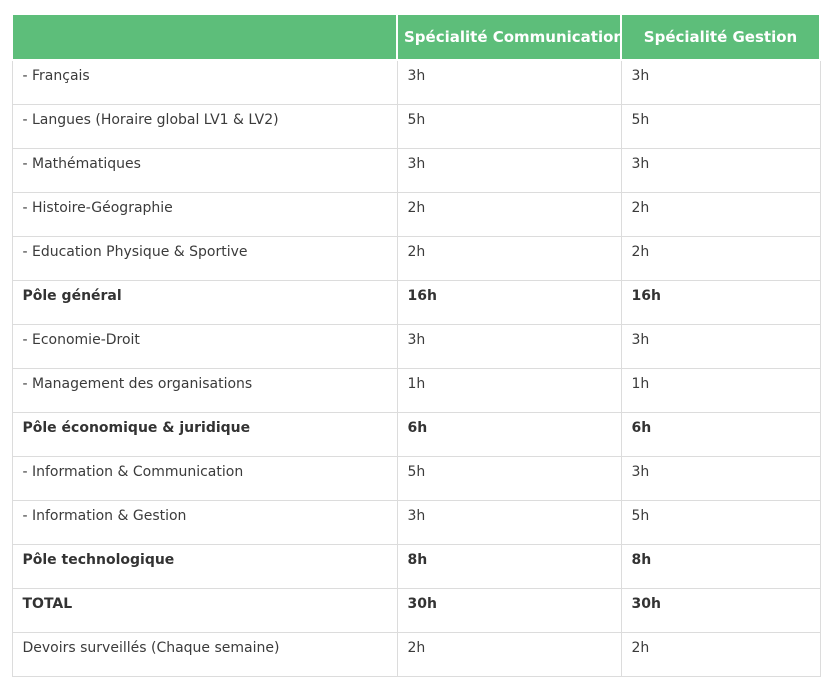 The width and height of the screenshot is (834, 682). Describe the element at coordinates (204, 302) in the screenshot. I see `row-label: Pôle général` at that location.